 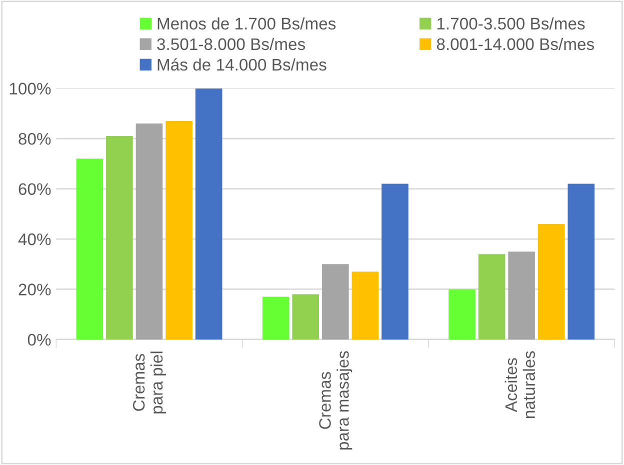 I want to click on y-tick-label: 20%, so click(x=34, y=290).